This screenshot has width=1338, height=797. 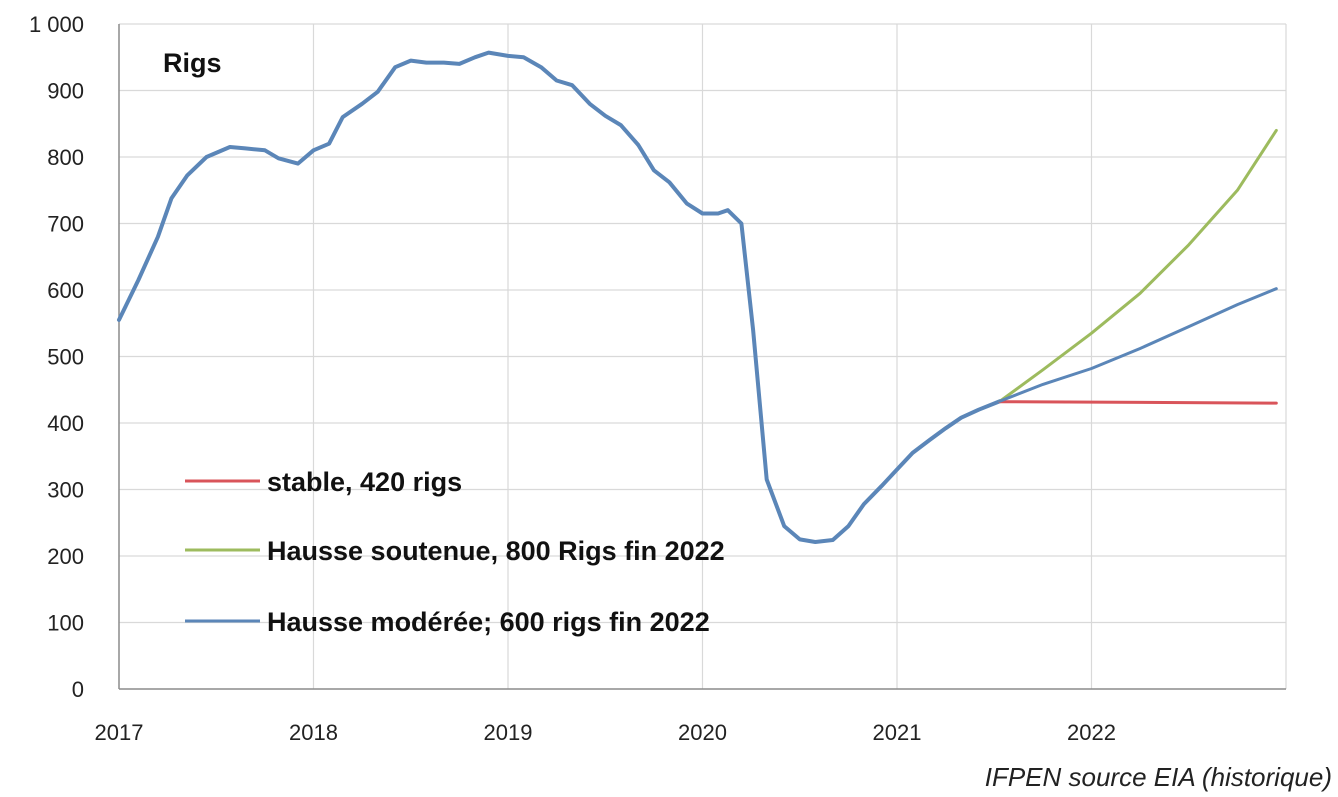 I want to click on y-tick-label: 300, so click(x=65, y=490).